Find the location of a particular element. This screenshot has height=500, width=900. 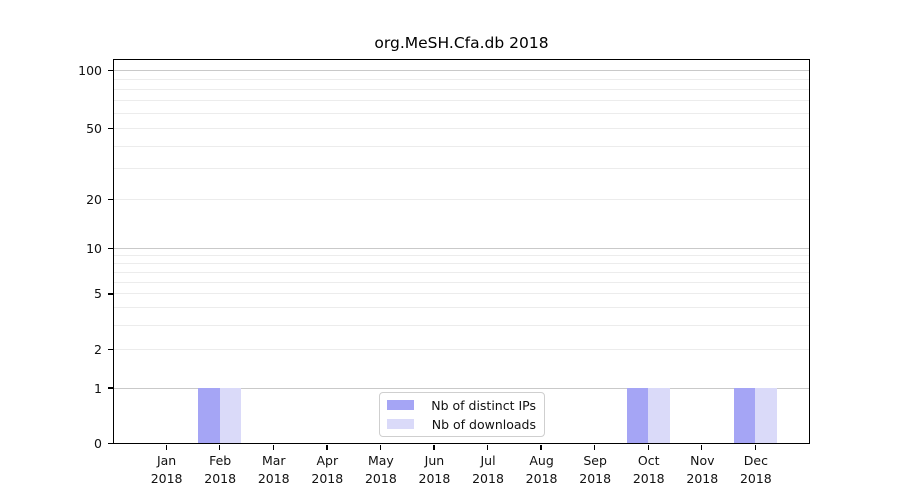

month-label: Jun is located at coordinates (434, 460).